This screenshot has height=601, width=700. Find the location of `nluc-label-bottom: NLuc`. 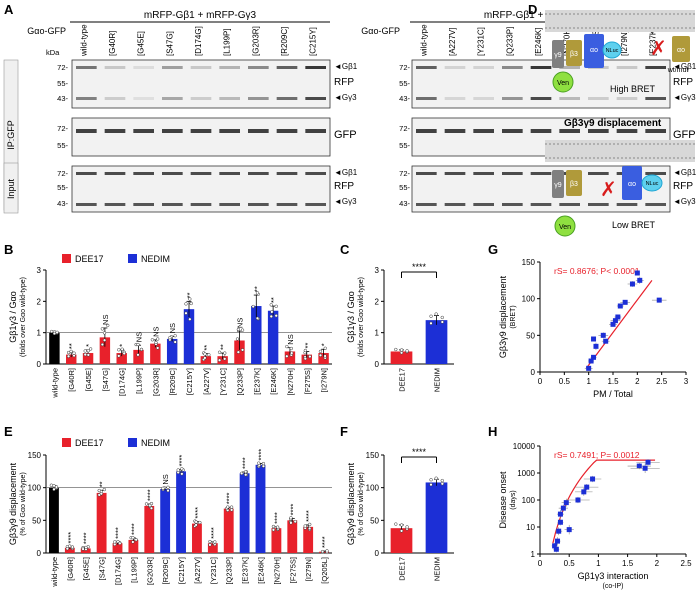

nluc-label-bottom: NLuc is located at coordinates (652, 184).